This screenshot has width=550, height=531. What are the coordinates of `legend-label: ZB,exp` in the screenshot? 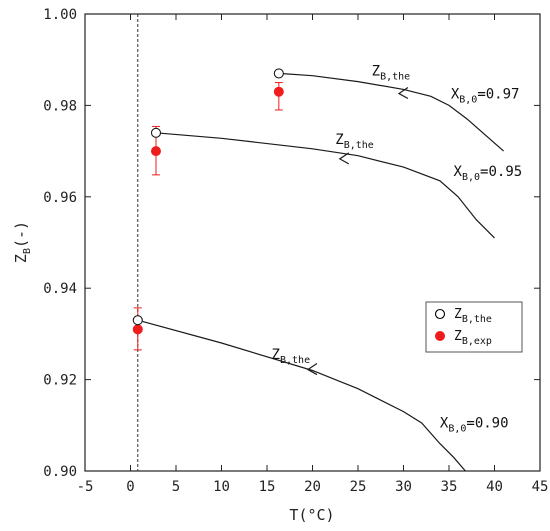 It's located at (473, 338).